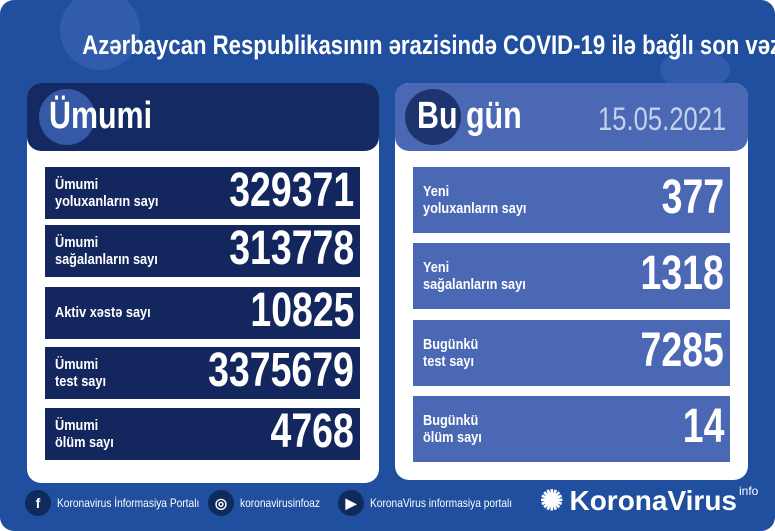  What do you see at coordinates (571, 200) in the screenshot?
I see `stat-row: Yeni yoluxanların sayı 377` at bounding box center [571, 200].